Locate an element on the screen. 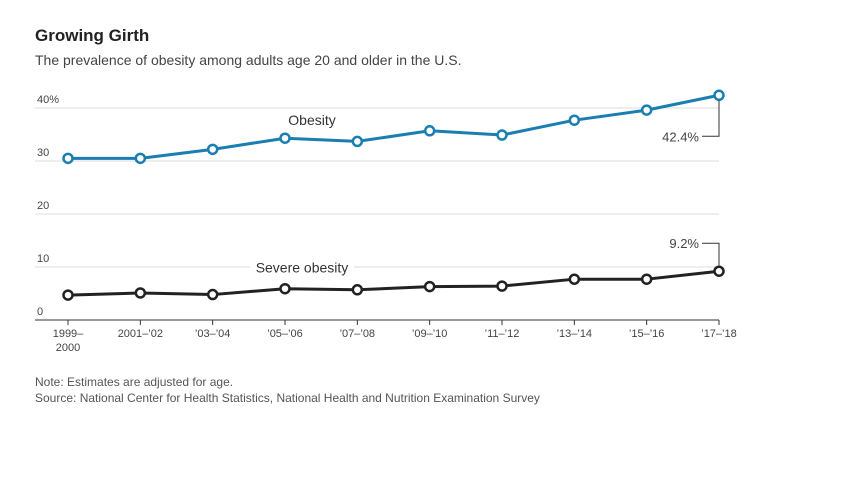  series-line-obesity is located at coordinates (394, 126).